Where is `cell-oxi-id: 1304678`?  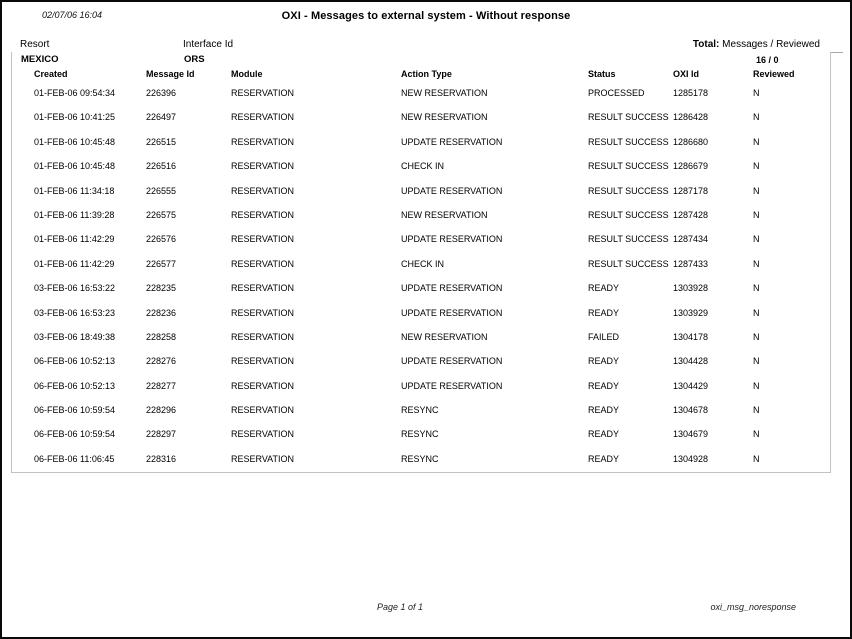 cell-oxi-id: 1304678 is located at coordinates (691, 410).